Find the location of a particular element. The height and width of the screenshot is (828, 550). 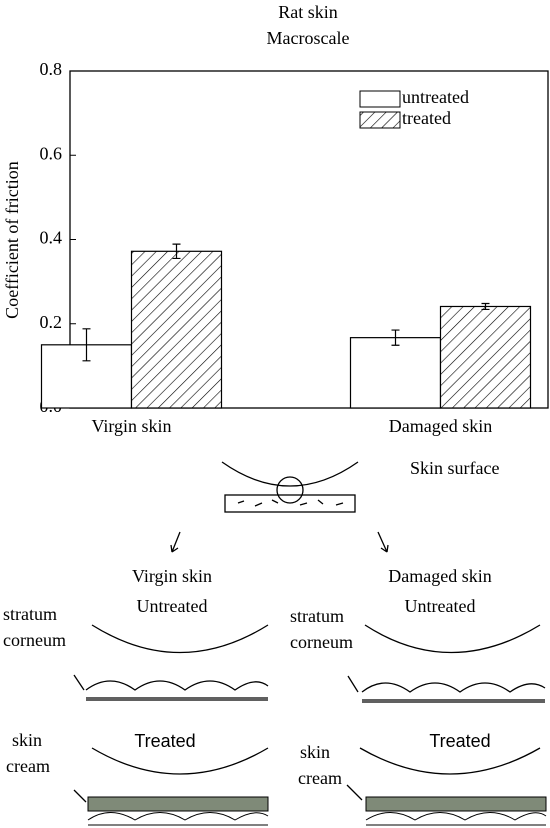

chart-subtitle: Macroscale is located at coordinates (308, 38).